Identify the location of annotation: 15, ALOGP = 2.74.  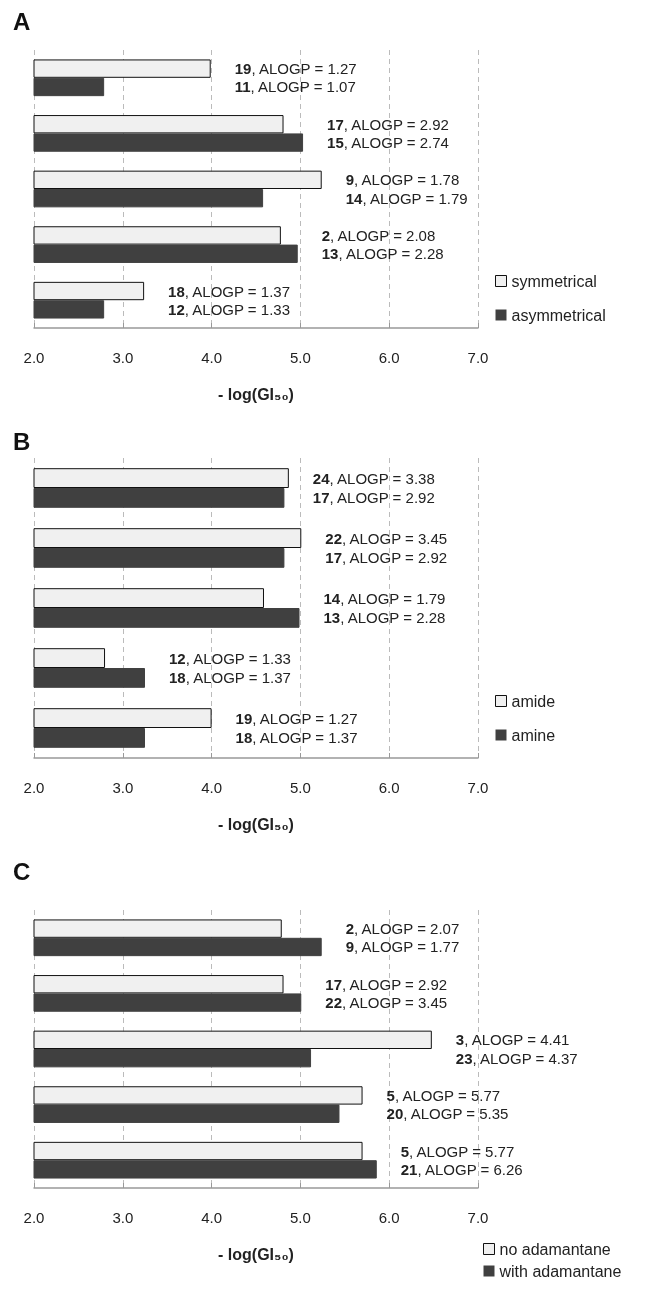
(388, 143).